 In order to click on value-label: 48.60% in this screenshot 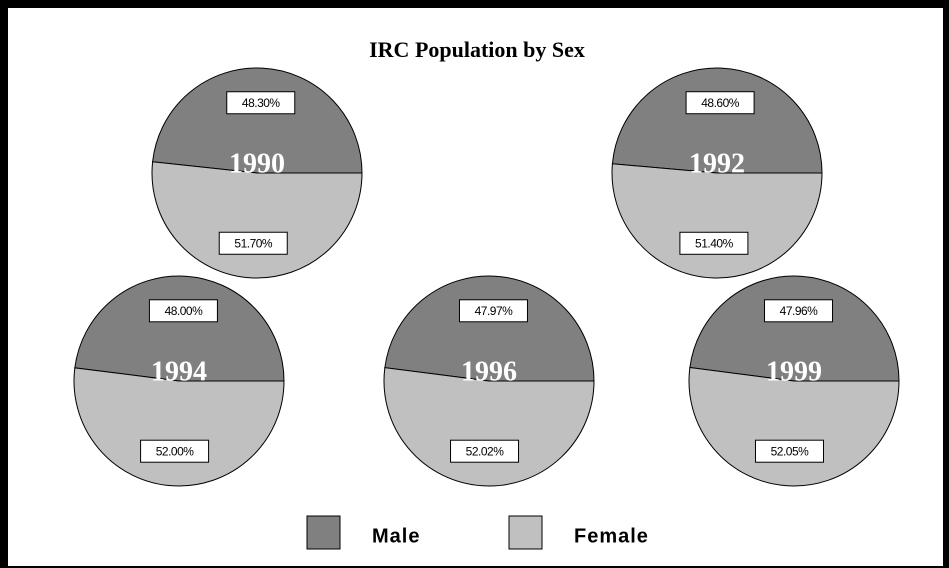, I will do `click(720, 103)`.